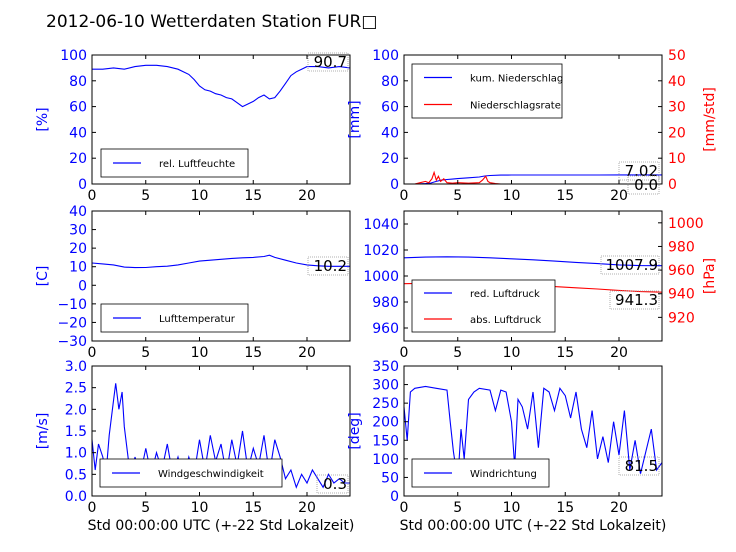  Describe the element at coordinates (533, 433) in the screenshot. I see `series-line-windrichtung` at that location.